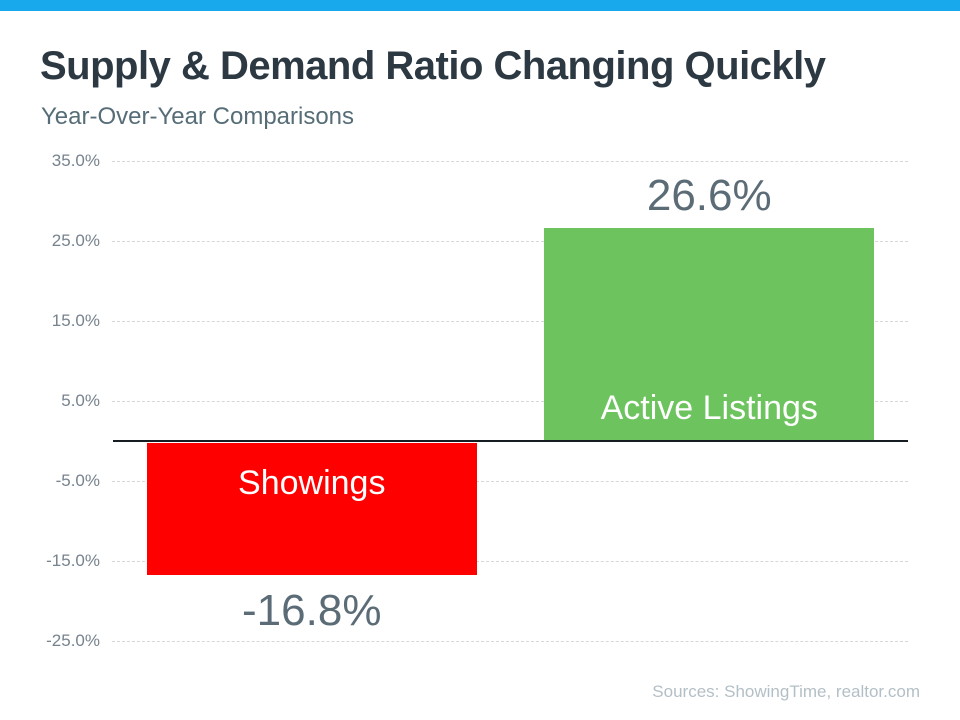 This screenshot has height=720, width=960. Describe the element at coordinates (77, 480) in the screenshot. I see `y-axis-tick-label: -5.0%` at that location.